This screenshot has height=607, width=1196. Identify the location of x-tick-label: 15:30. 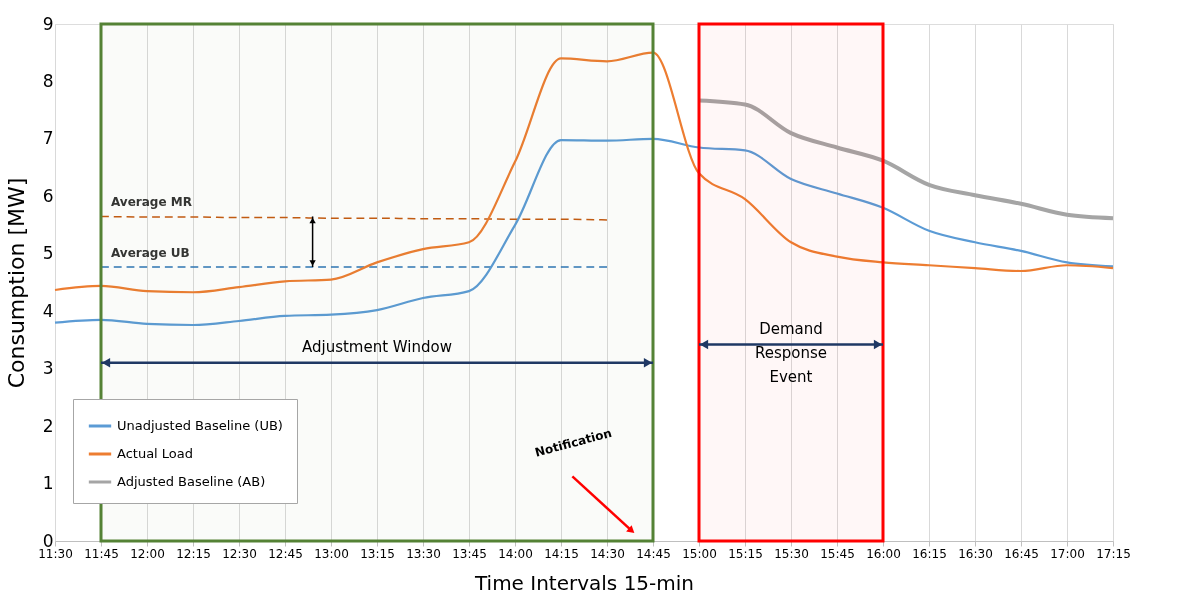
(791, 553).